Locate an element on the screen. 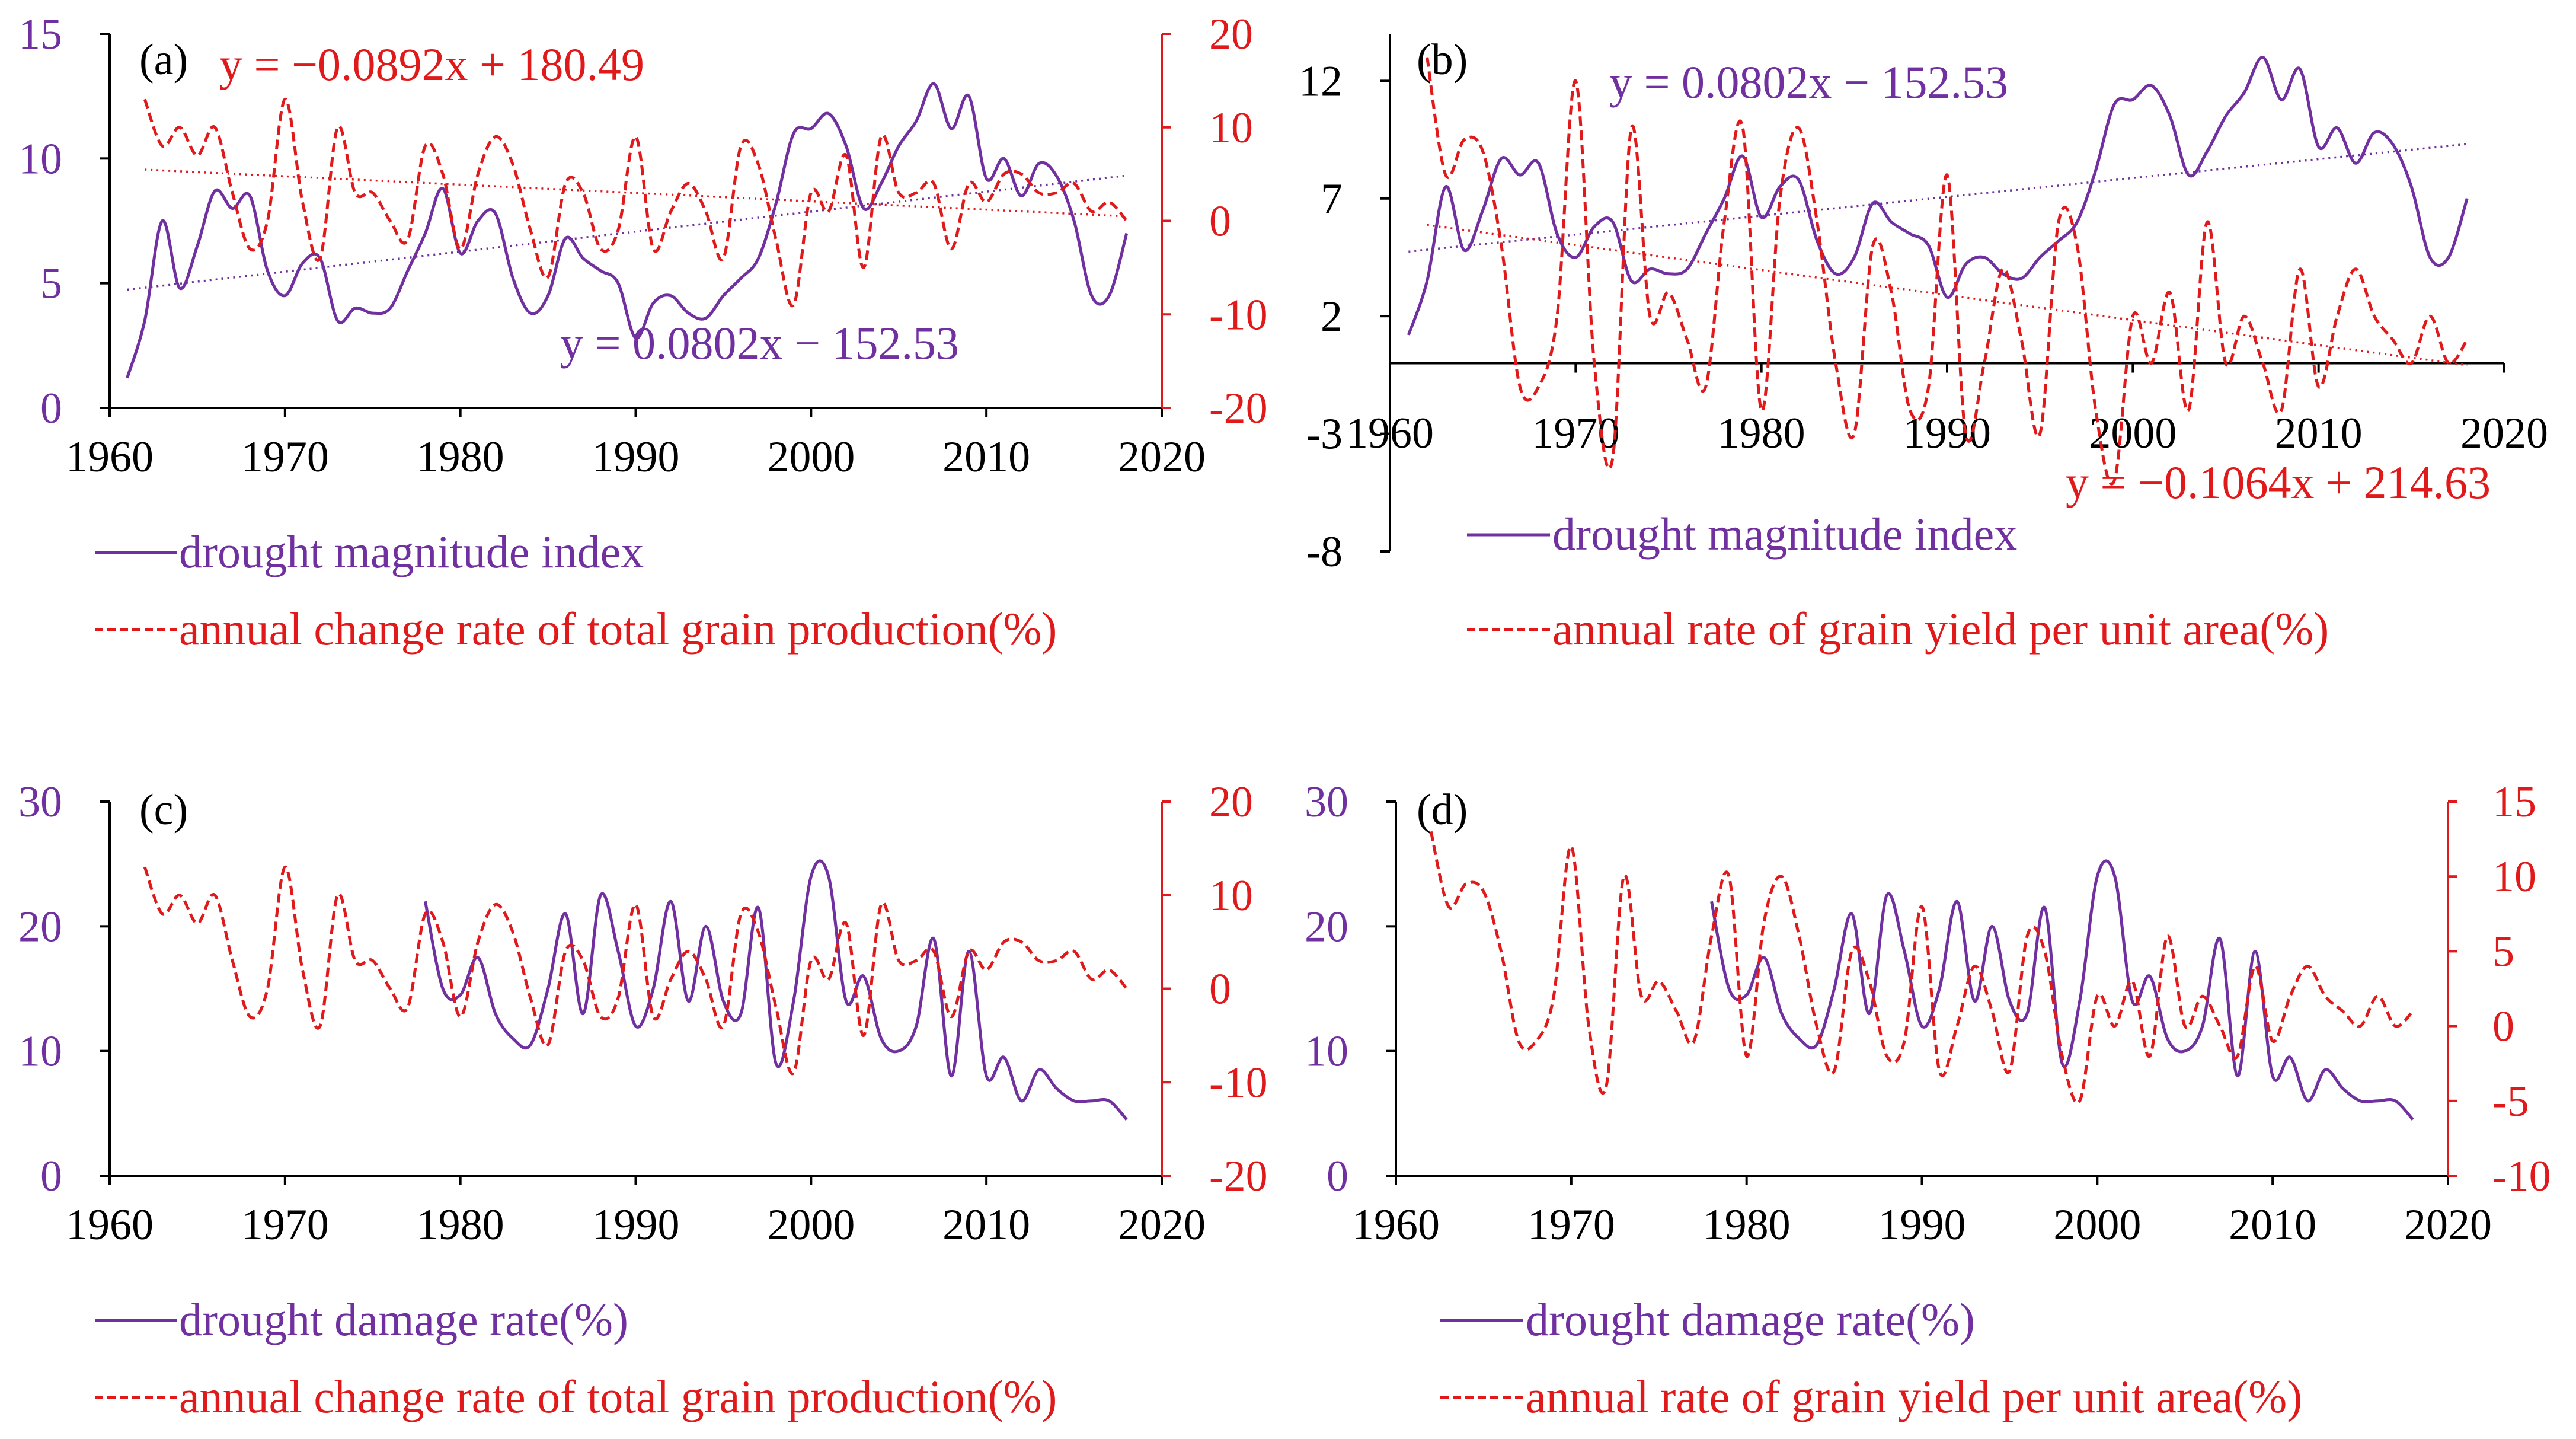  panel-d-right-tick-label: -10 is located at coordinates (2521, 1177).